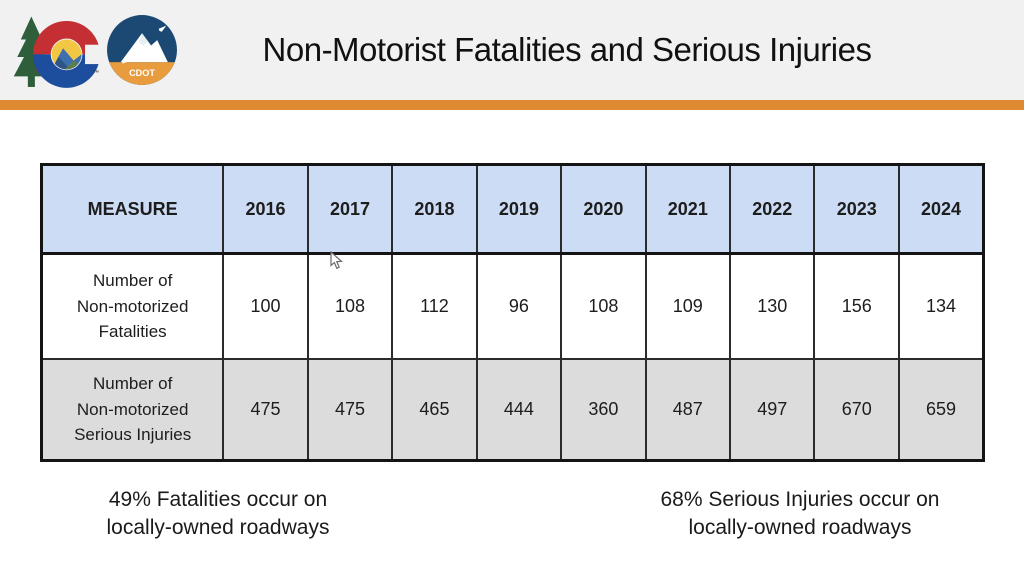 The image size is (1024, 567). Describe the element at coordinates (688, 209) in the screenshot. I see `header-year: 2021` at that location.